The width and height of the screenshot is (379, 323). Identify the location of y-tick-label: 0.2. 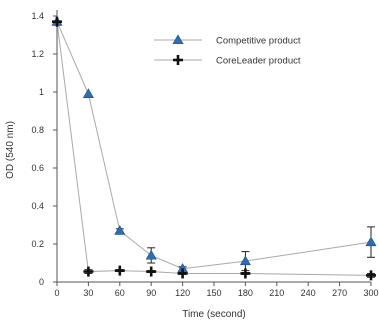
(37, 244).